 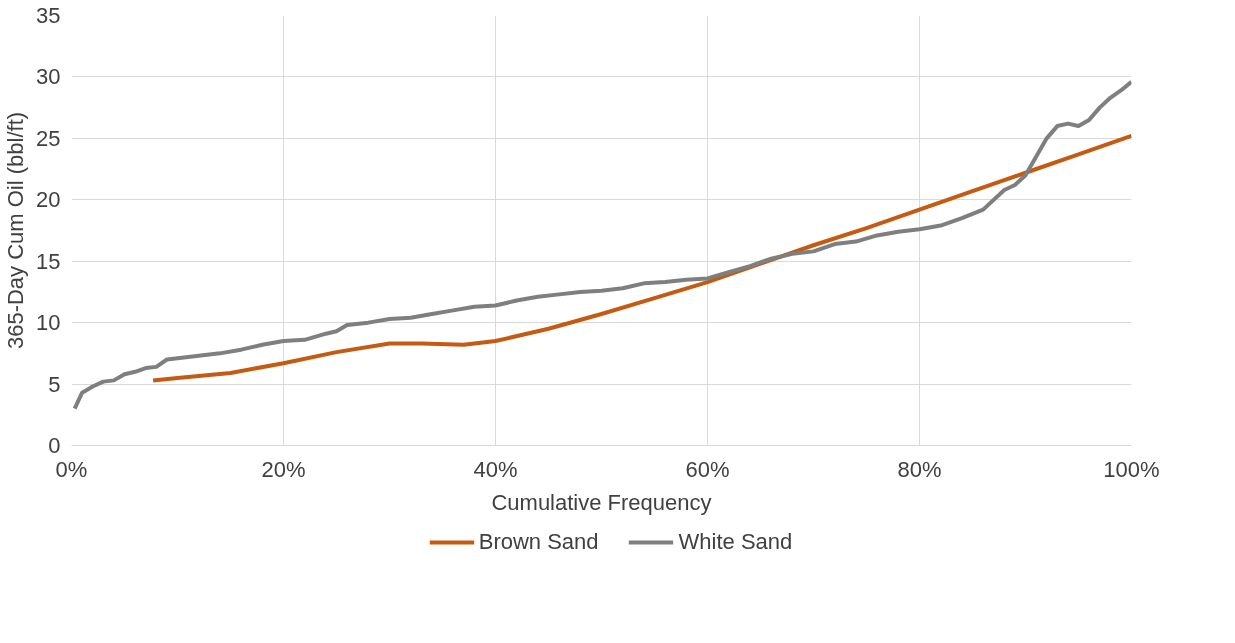 I want to click on y-tick-label: 35, so click(x=48, y=15).